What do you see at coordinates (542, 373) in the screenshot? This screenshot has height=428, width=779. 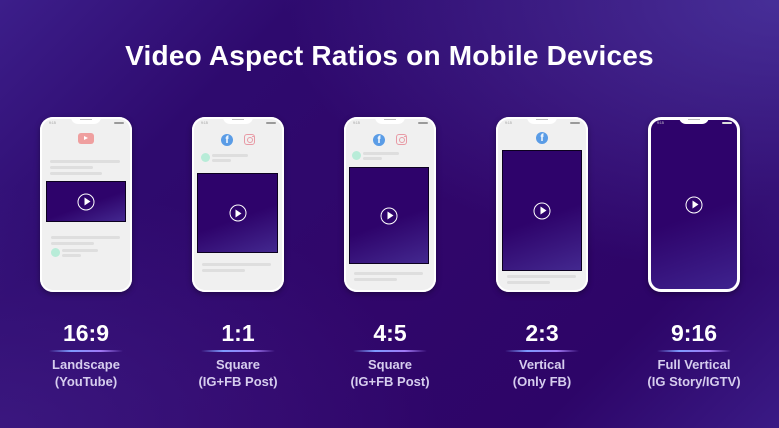 I see `ratio-description: Vertical (Only FB)` at bounding box center [542, 373].